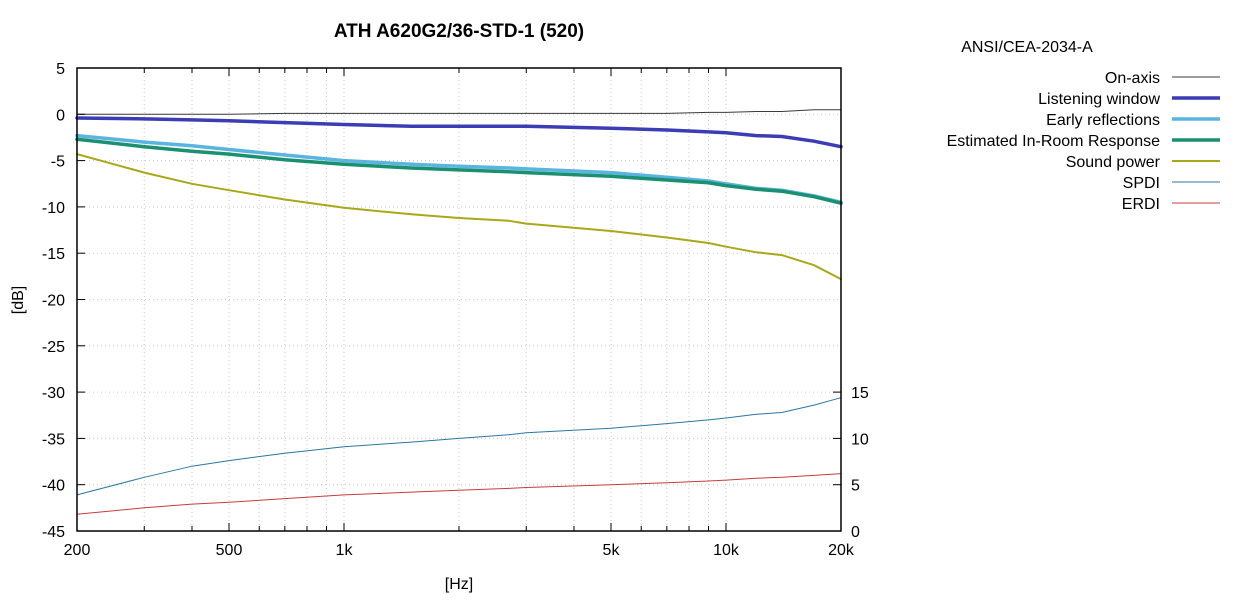 The width and height of the screenshot is (1240, 600). I want to click on y-tick-label: -45, so click(53, 532).